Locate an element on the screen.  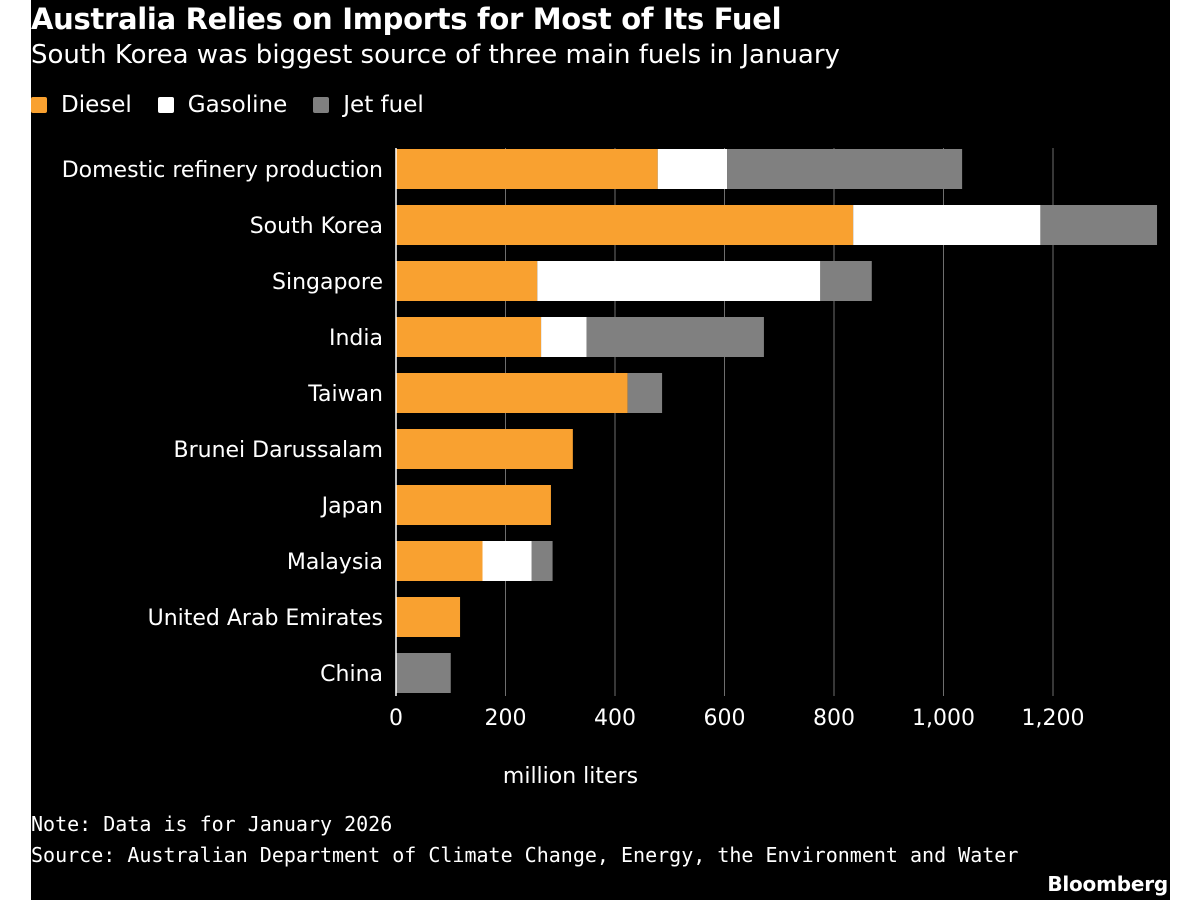
category-label: Japan is located at coordinates (351, 506).